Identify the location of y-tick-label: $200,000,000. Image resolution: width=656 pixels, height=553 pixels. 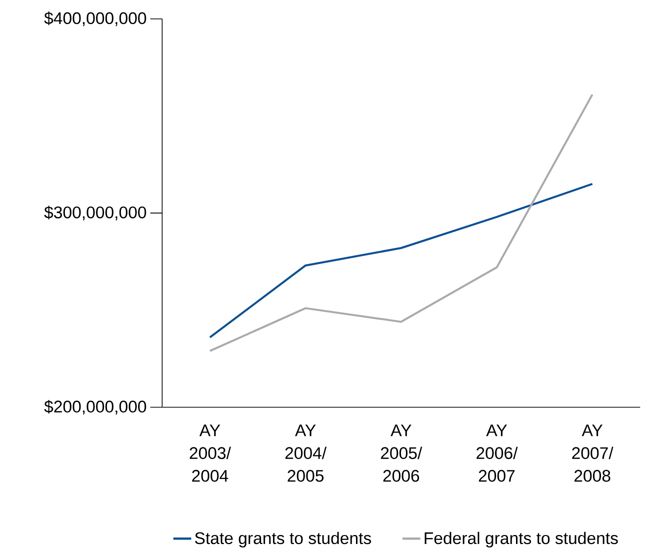
(95, 407).